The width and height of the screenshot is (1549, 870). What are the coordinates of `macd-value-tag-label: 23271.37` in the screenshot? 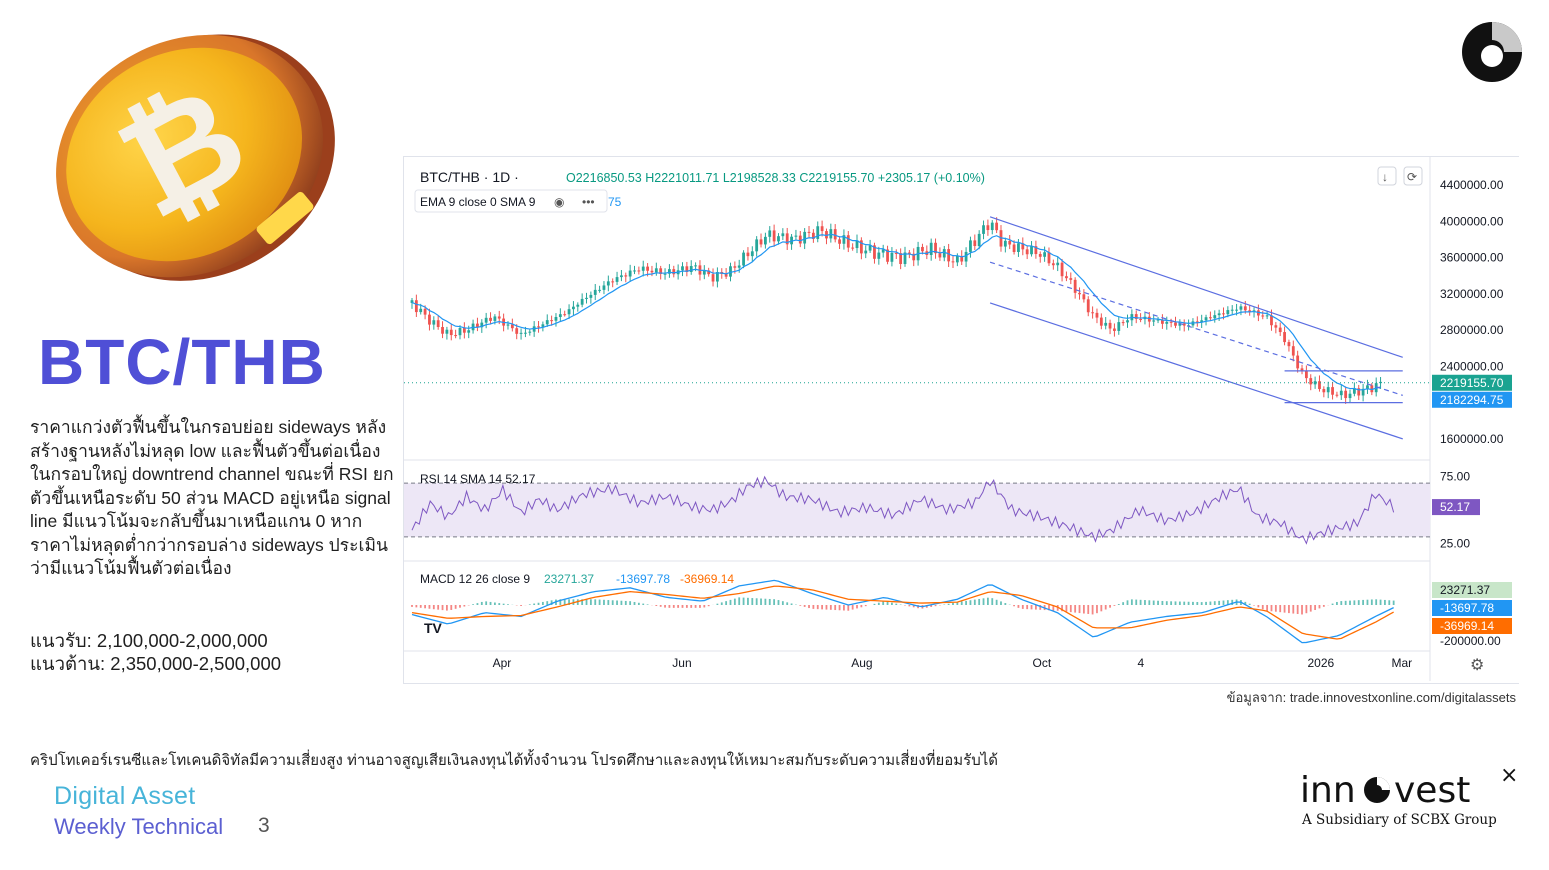 It's located at (1465, 590).